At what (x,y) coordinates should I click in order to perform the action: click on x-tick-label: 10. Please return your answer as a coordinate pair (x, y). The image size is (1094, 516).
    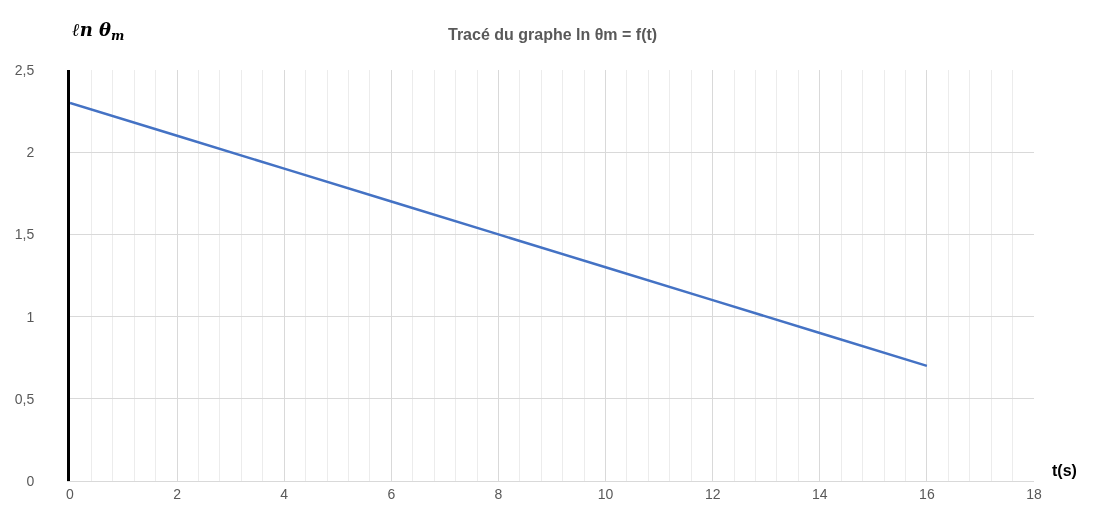
    Looking at the image, I should click on (605, 493).